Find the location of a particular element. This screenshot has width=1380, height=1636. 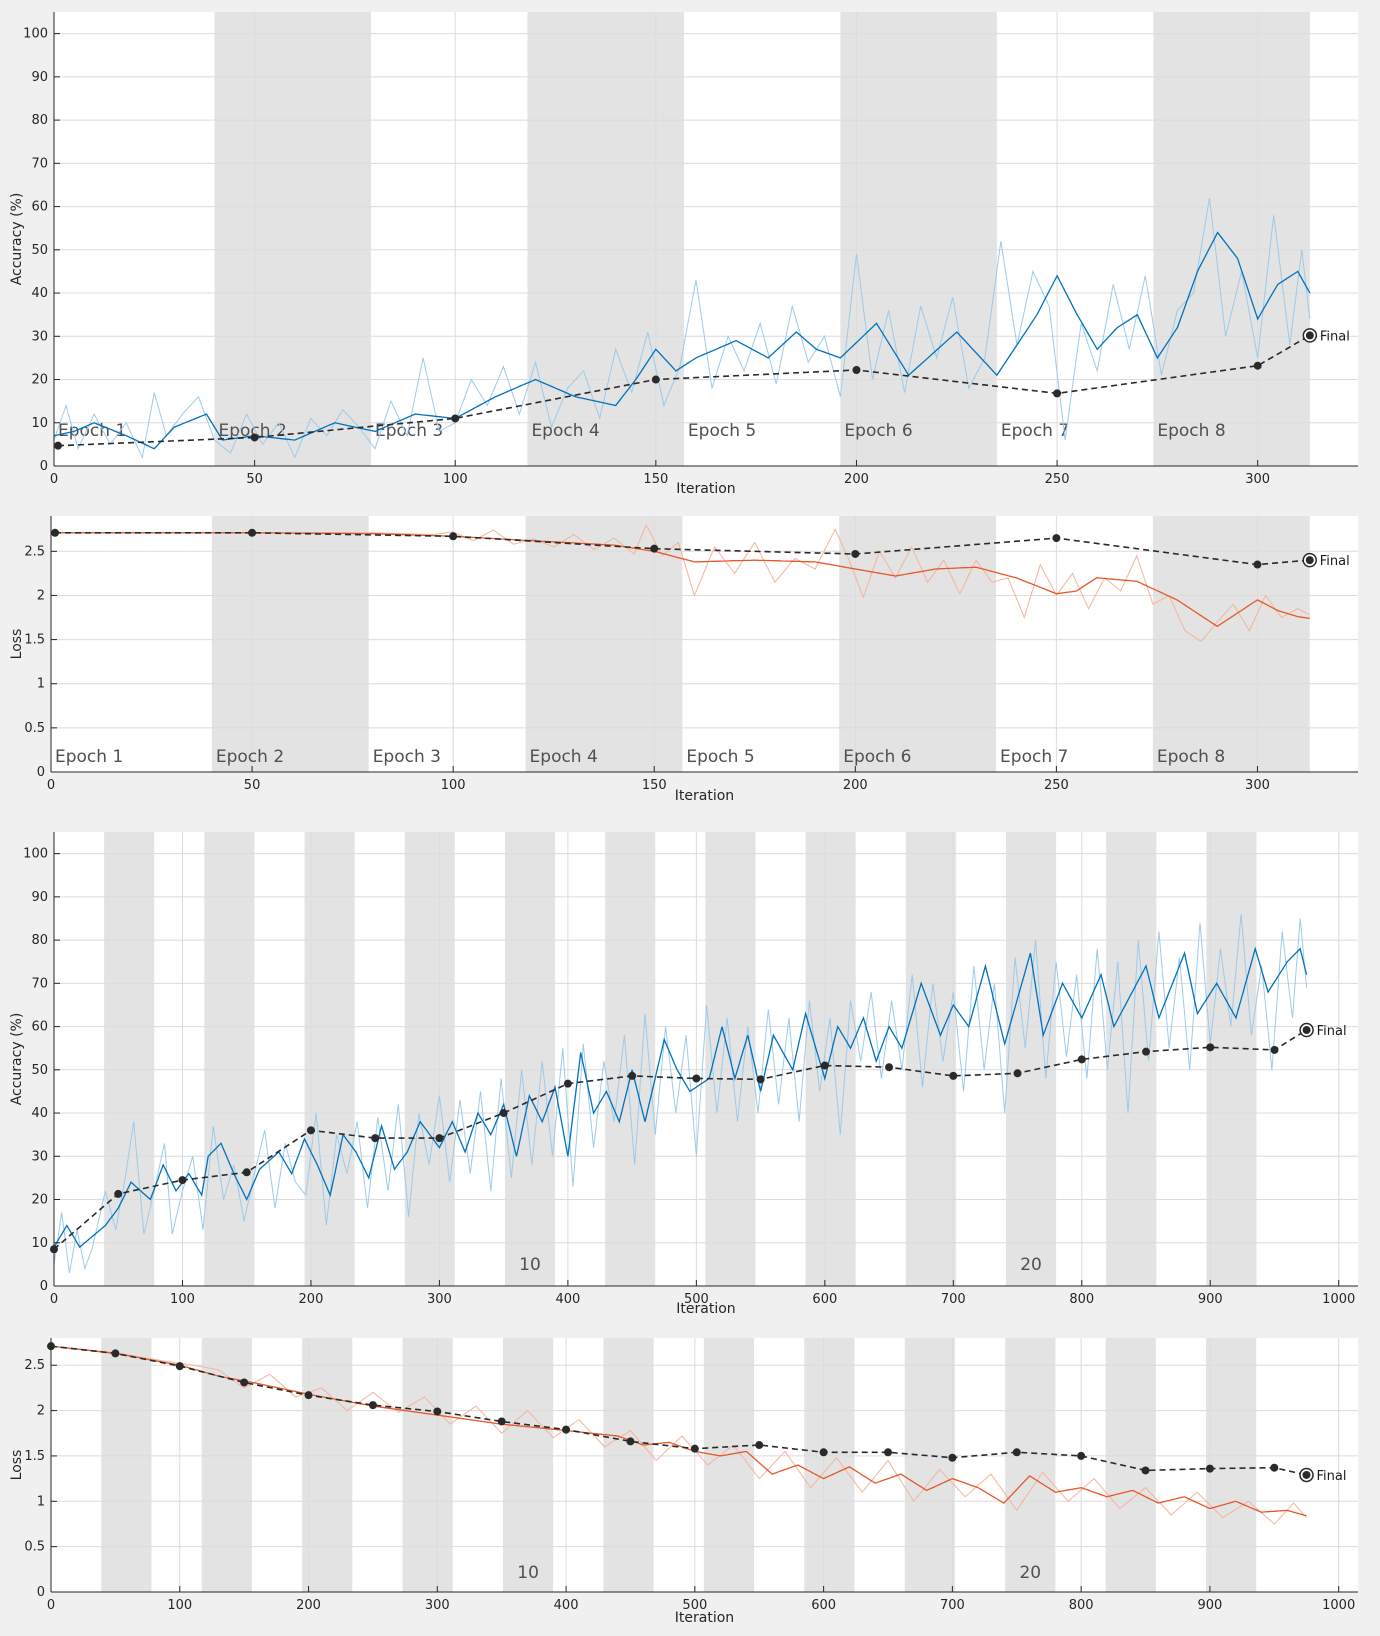

y-axis-label: Loss is located at coordinates (17, 644).